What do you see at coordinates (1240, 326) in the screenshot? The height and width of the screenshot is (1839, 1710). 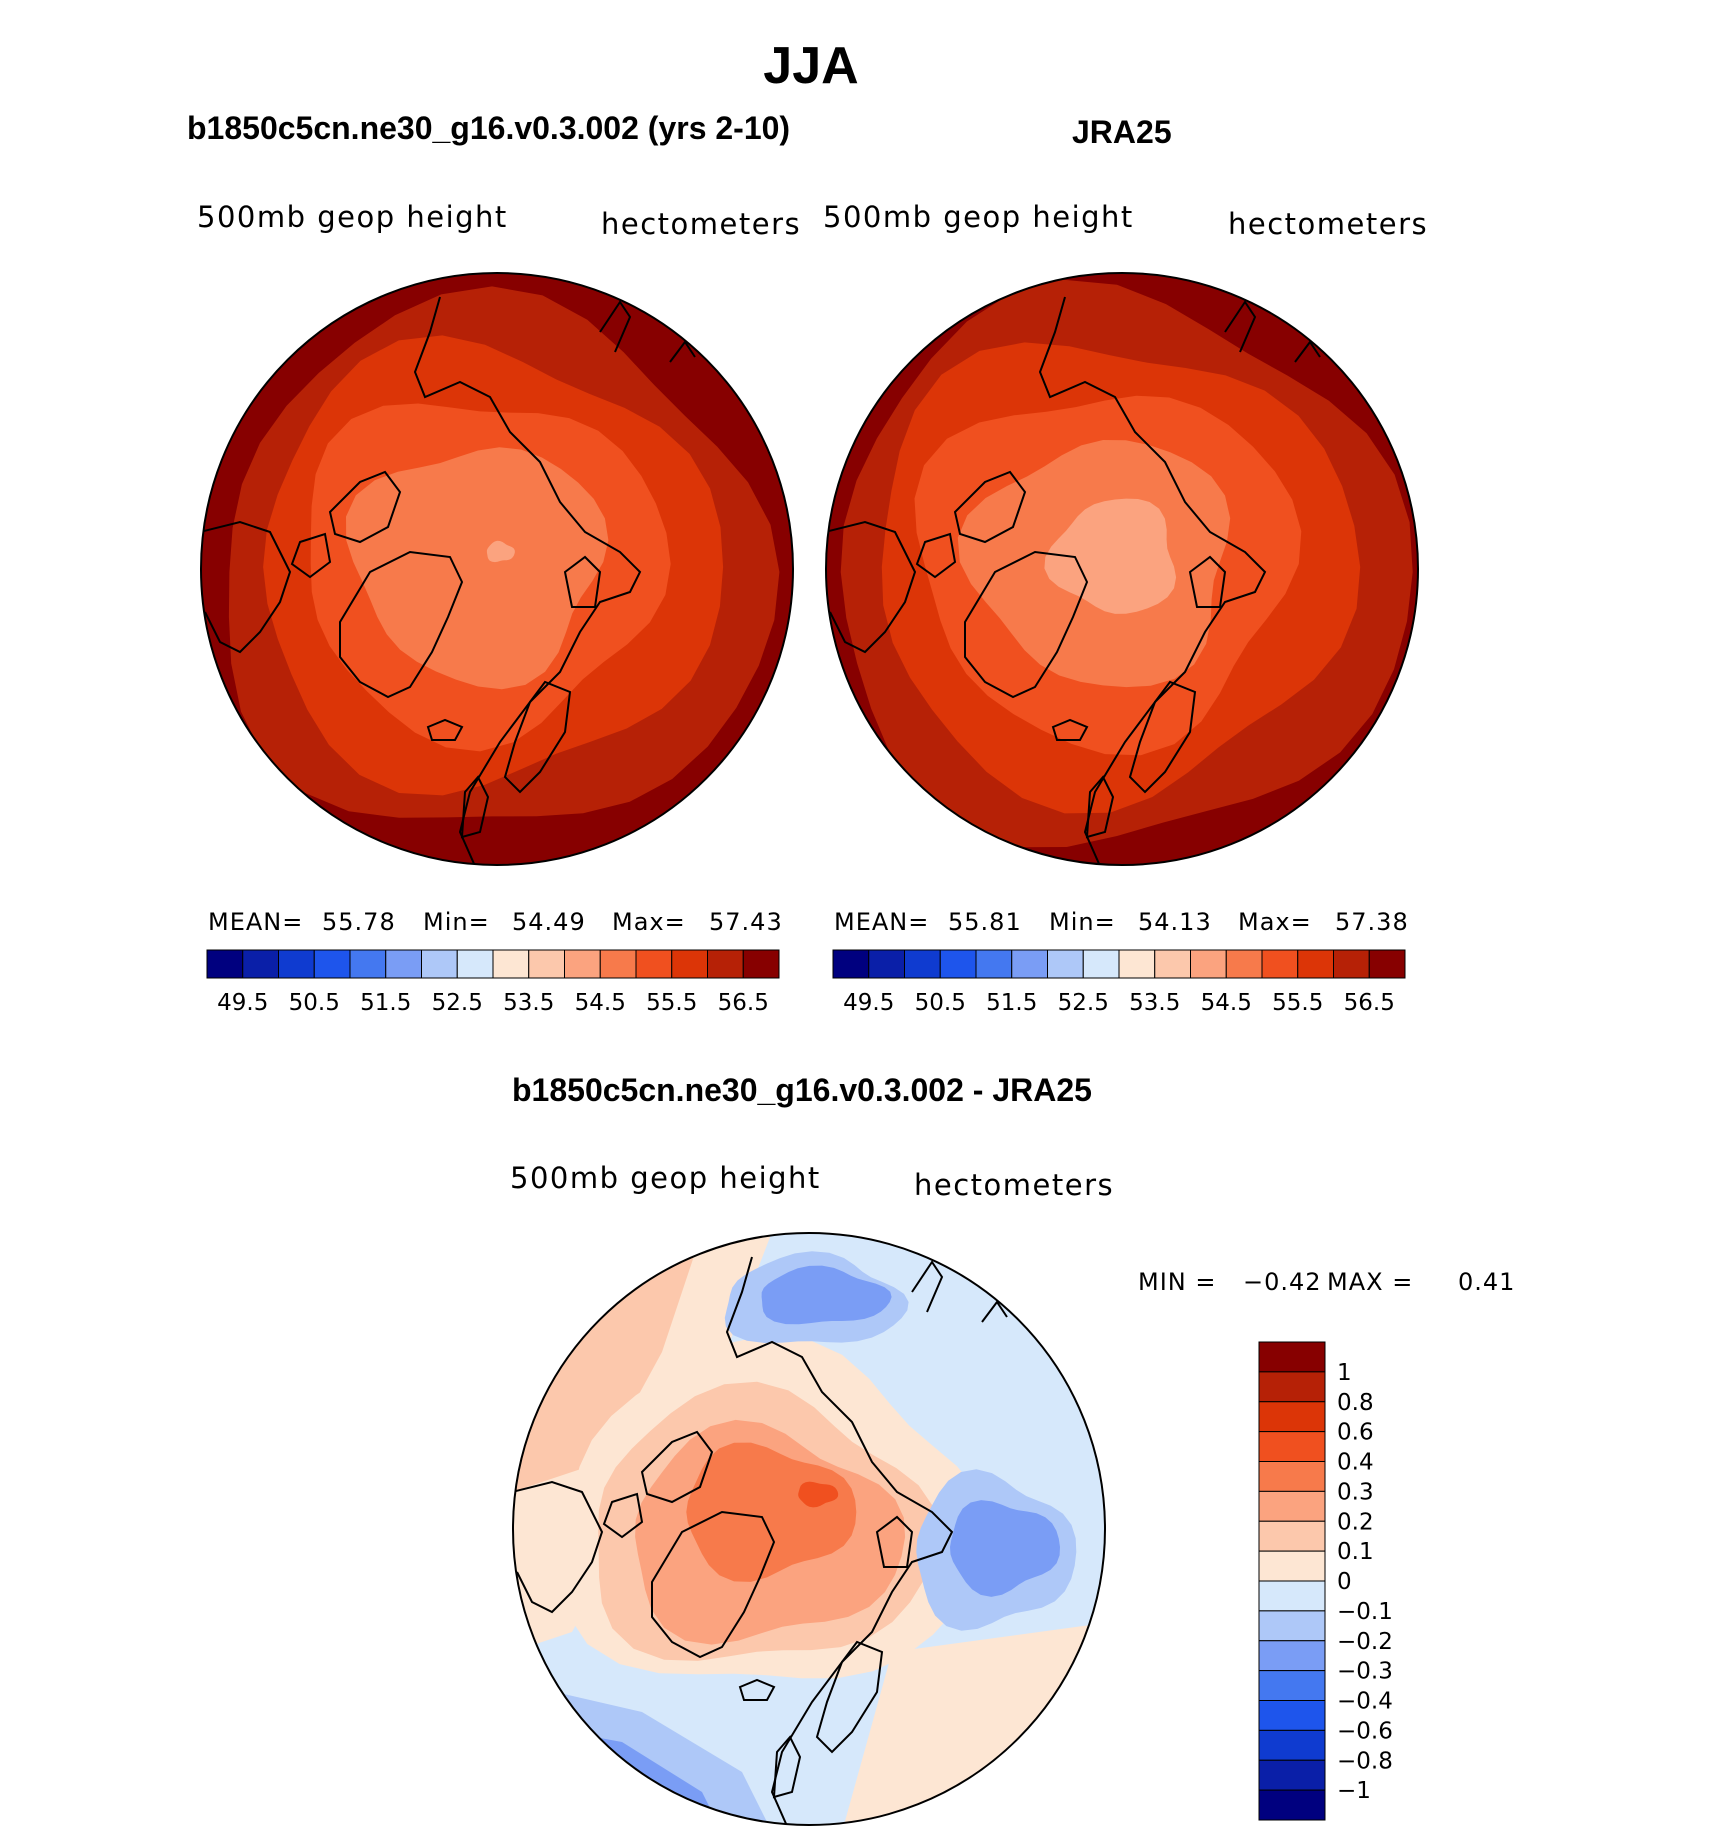 I see `kamchatka-coast` at bounding box center [1240, 326].